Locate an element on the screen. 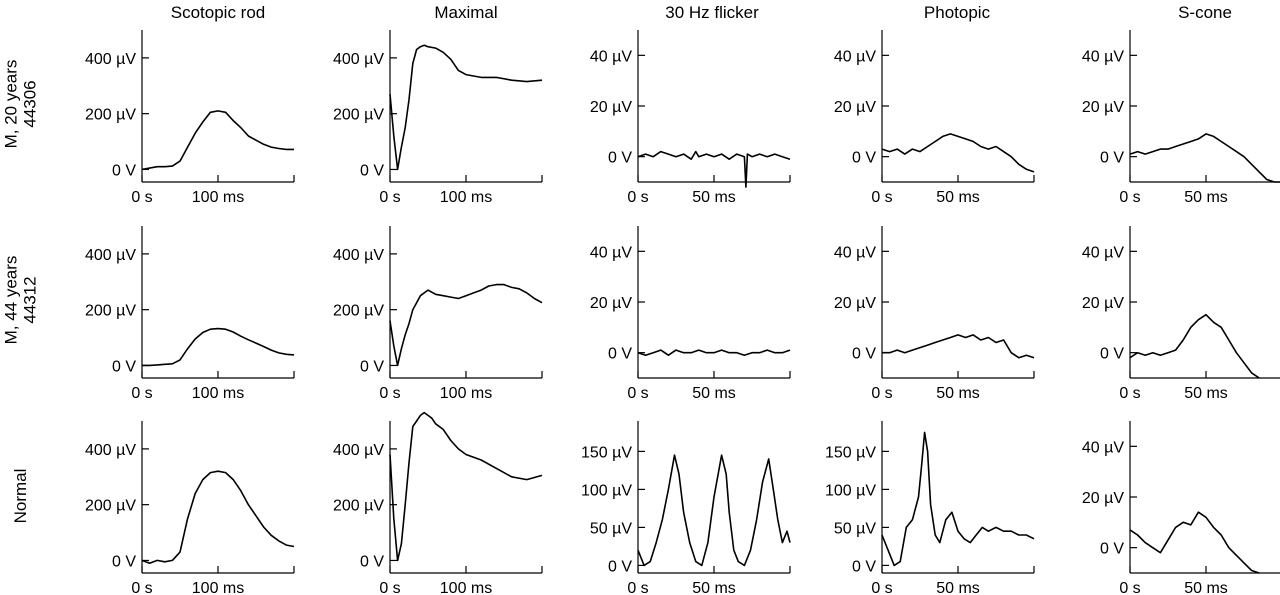  row-label: Normal is located at coordinates (20, 496).